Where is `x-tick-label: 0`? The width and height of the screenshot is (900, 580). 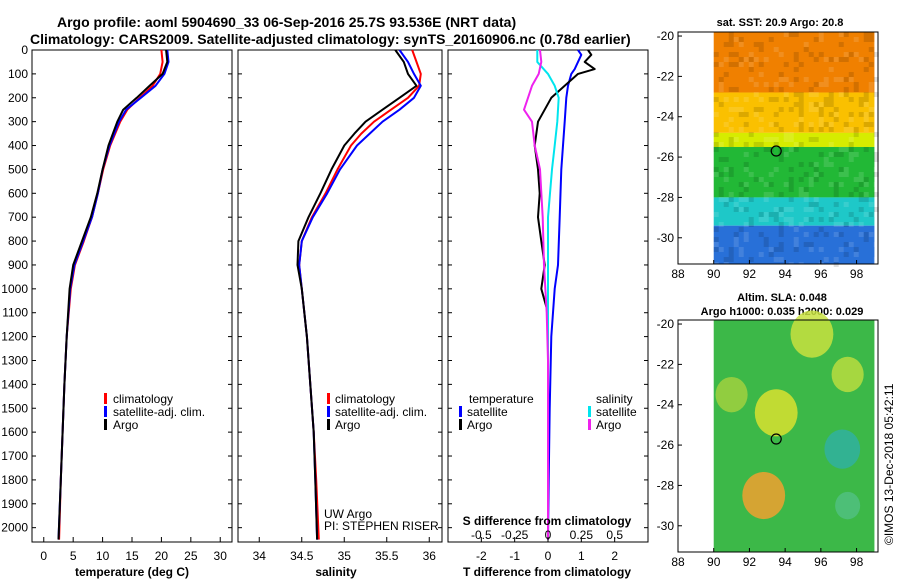
x-tick-label: 0 is located at coordinates (43, 556).